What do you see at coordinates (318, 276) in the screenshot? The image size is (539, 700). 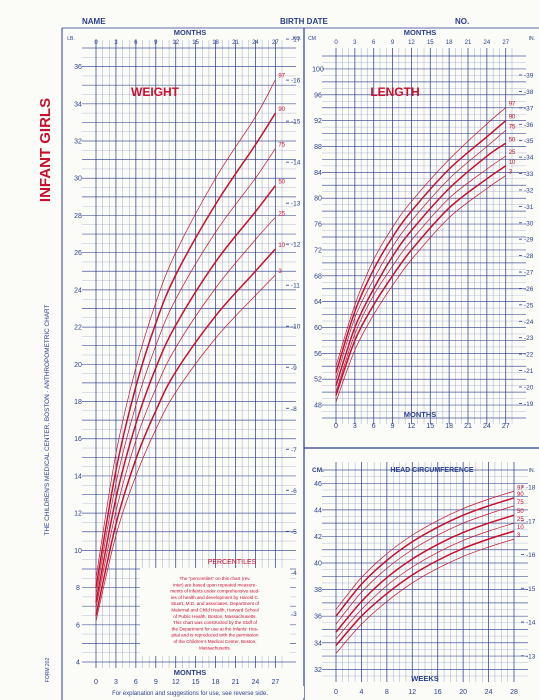 I see `length-y-tick: 68` at bounding box center [318, 276].